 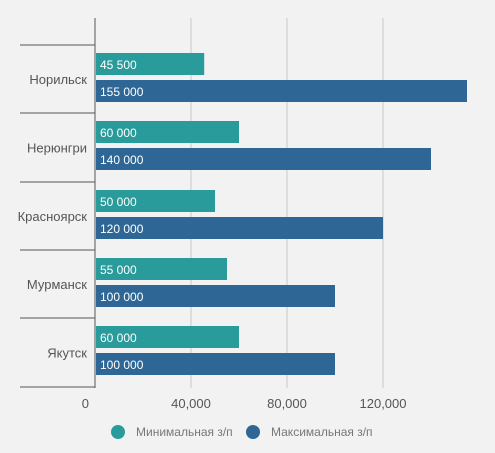 I want to click on x-tick-label: 40,000, so click(x=191, y=403).